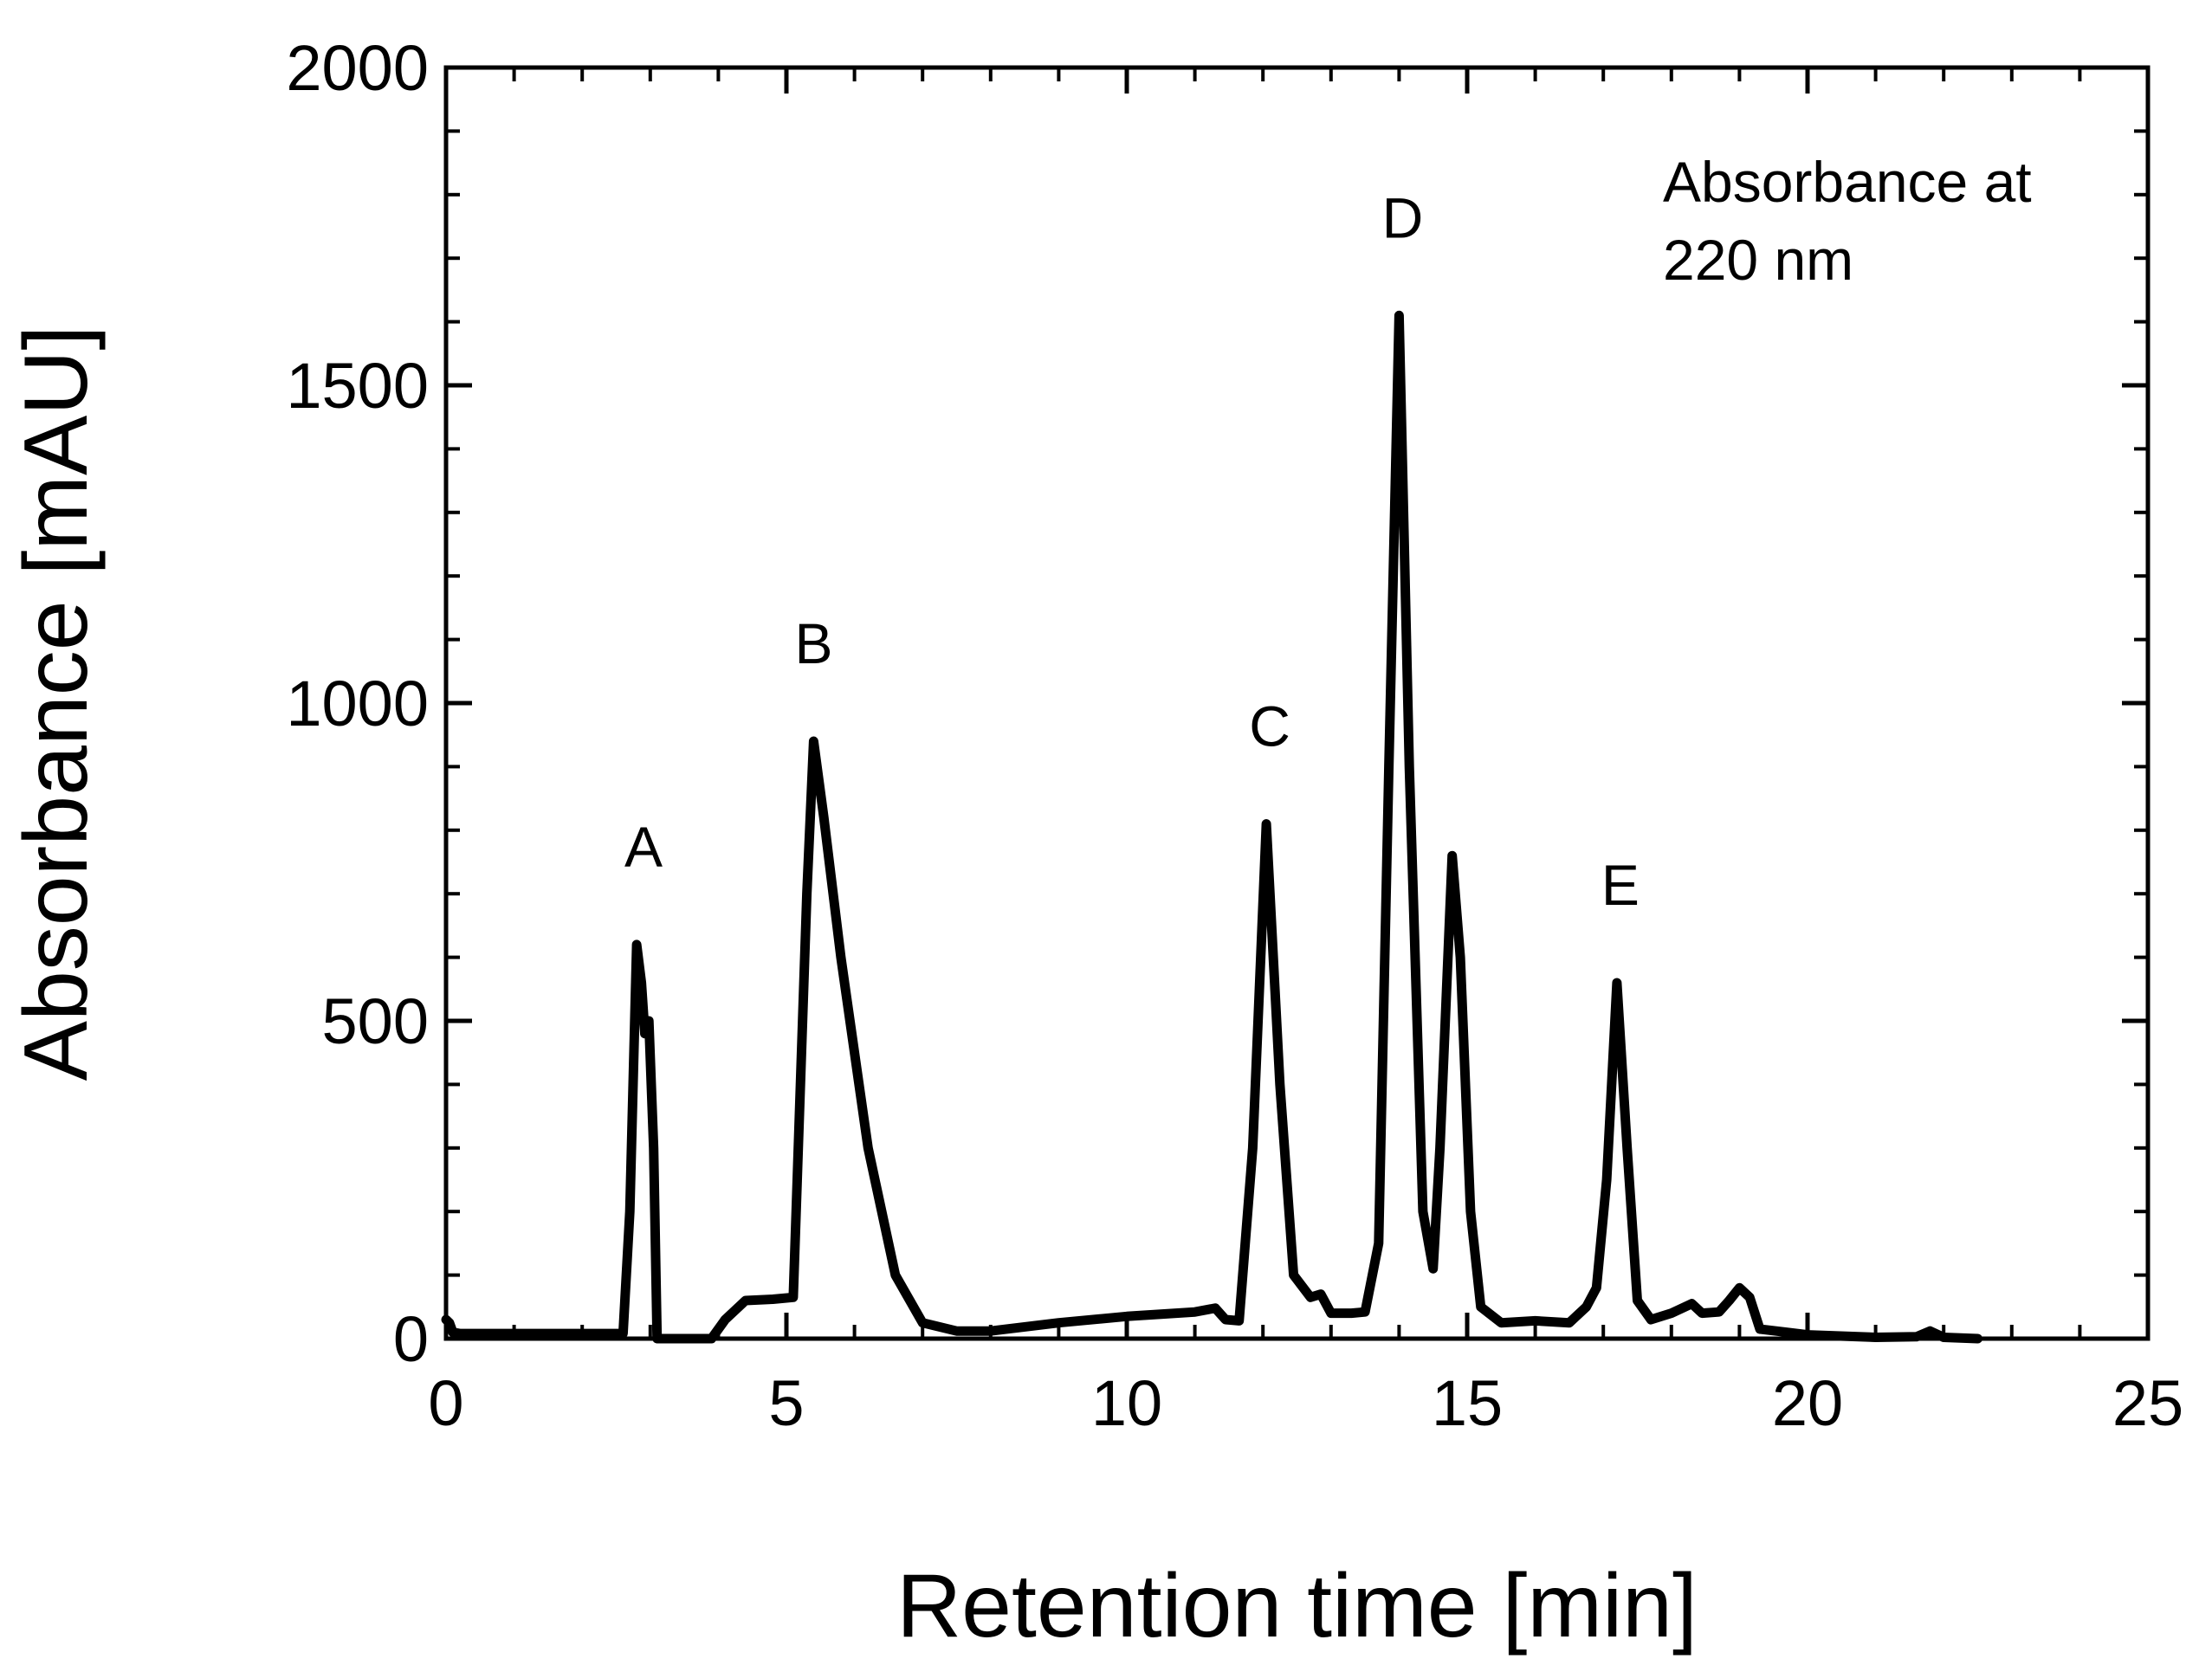 Image resolution: width=2212 pixels, height=1672 pixels. What do you see at coordinates (375, 1021) in the screenshot?
I see `y-tick-label: 500` at bounding box center [375, 1021].